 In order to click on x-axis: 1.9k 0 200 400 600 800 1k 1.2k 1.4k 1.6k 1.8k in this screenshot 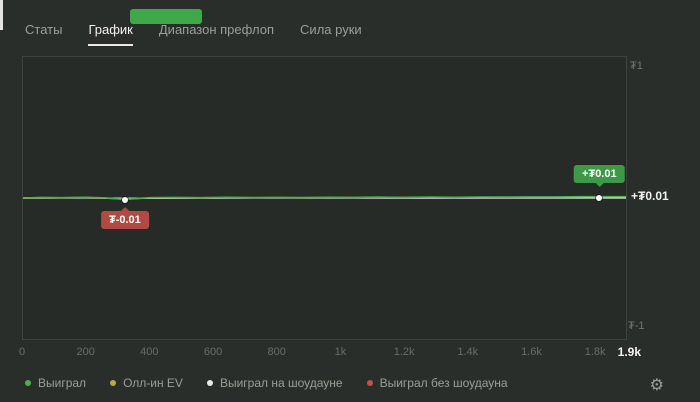, I will do `click(329, 352)`.